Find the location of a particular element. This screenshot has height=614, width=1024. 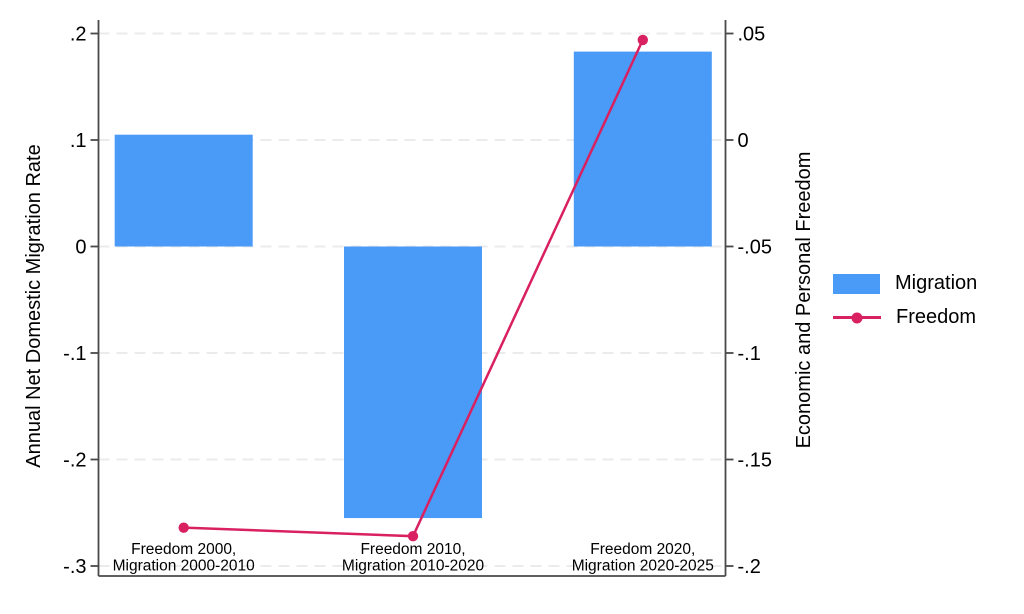

category-label-0-line-0: Freedom 2000, is located at coordinates (183, 549).